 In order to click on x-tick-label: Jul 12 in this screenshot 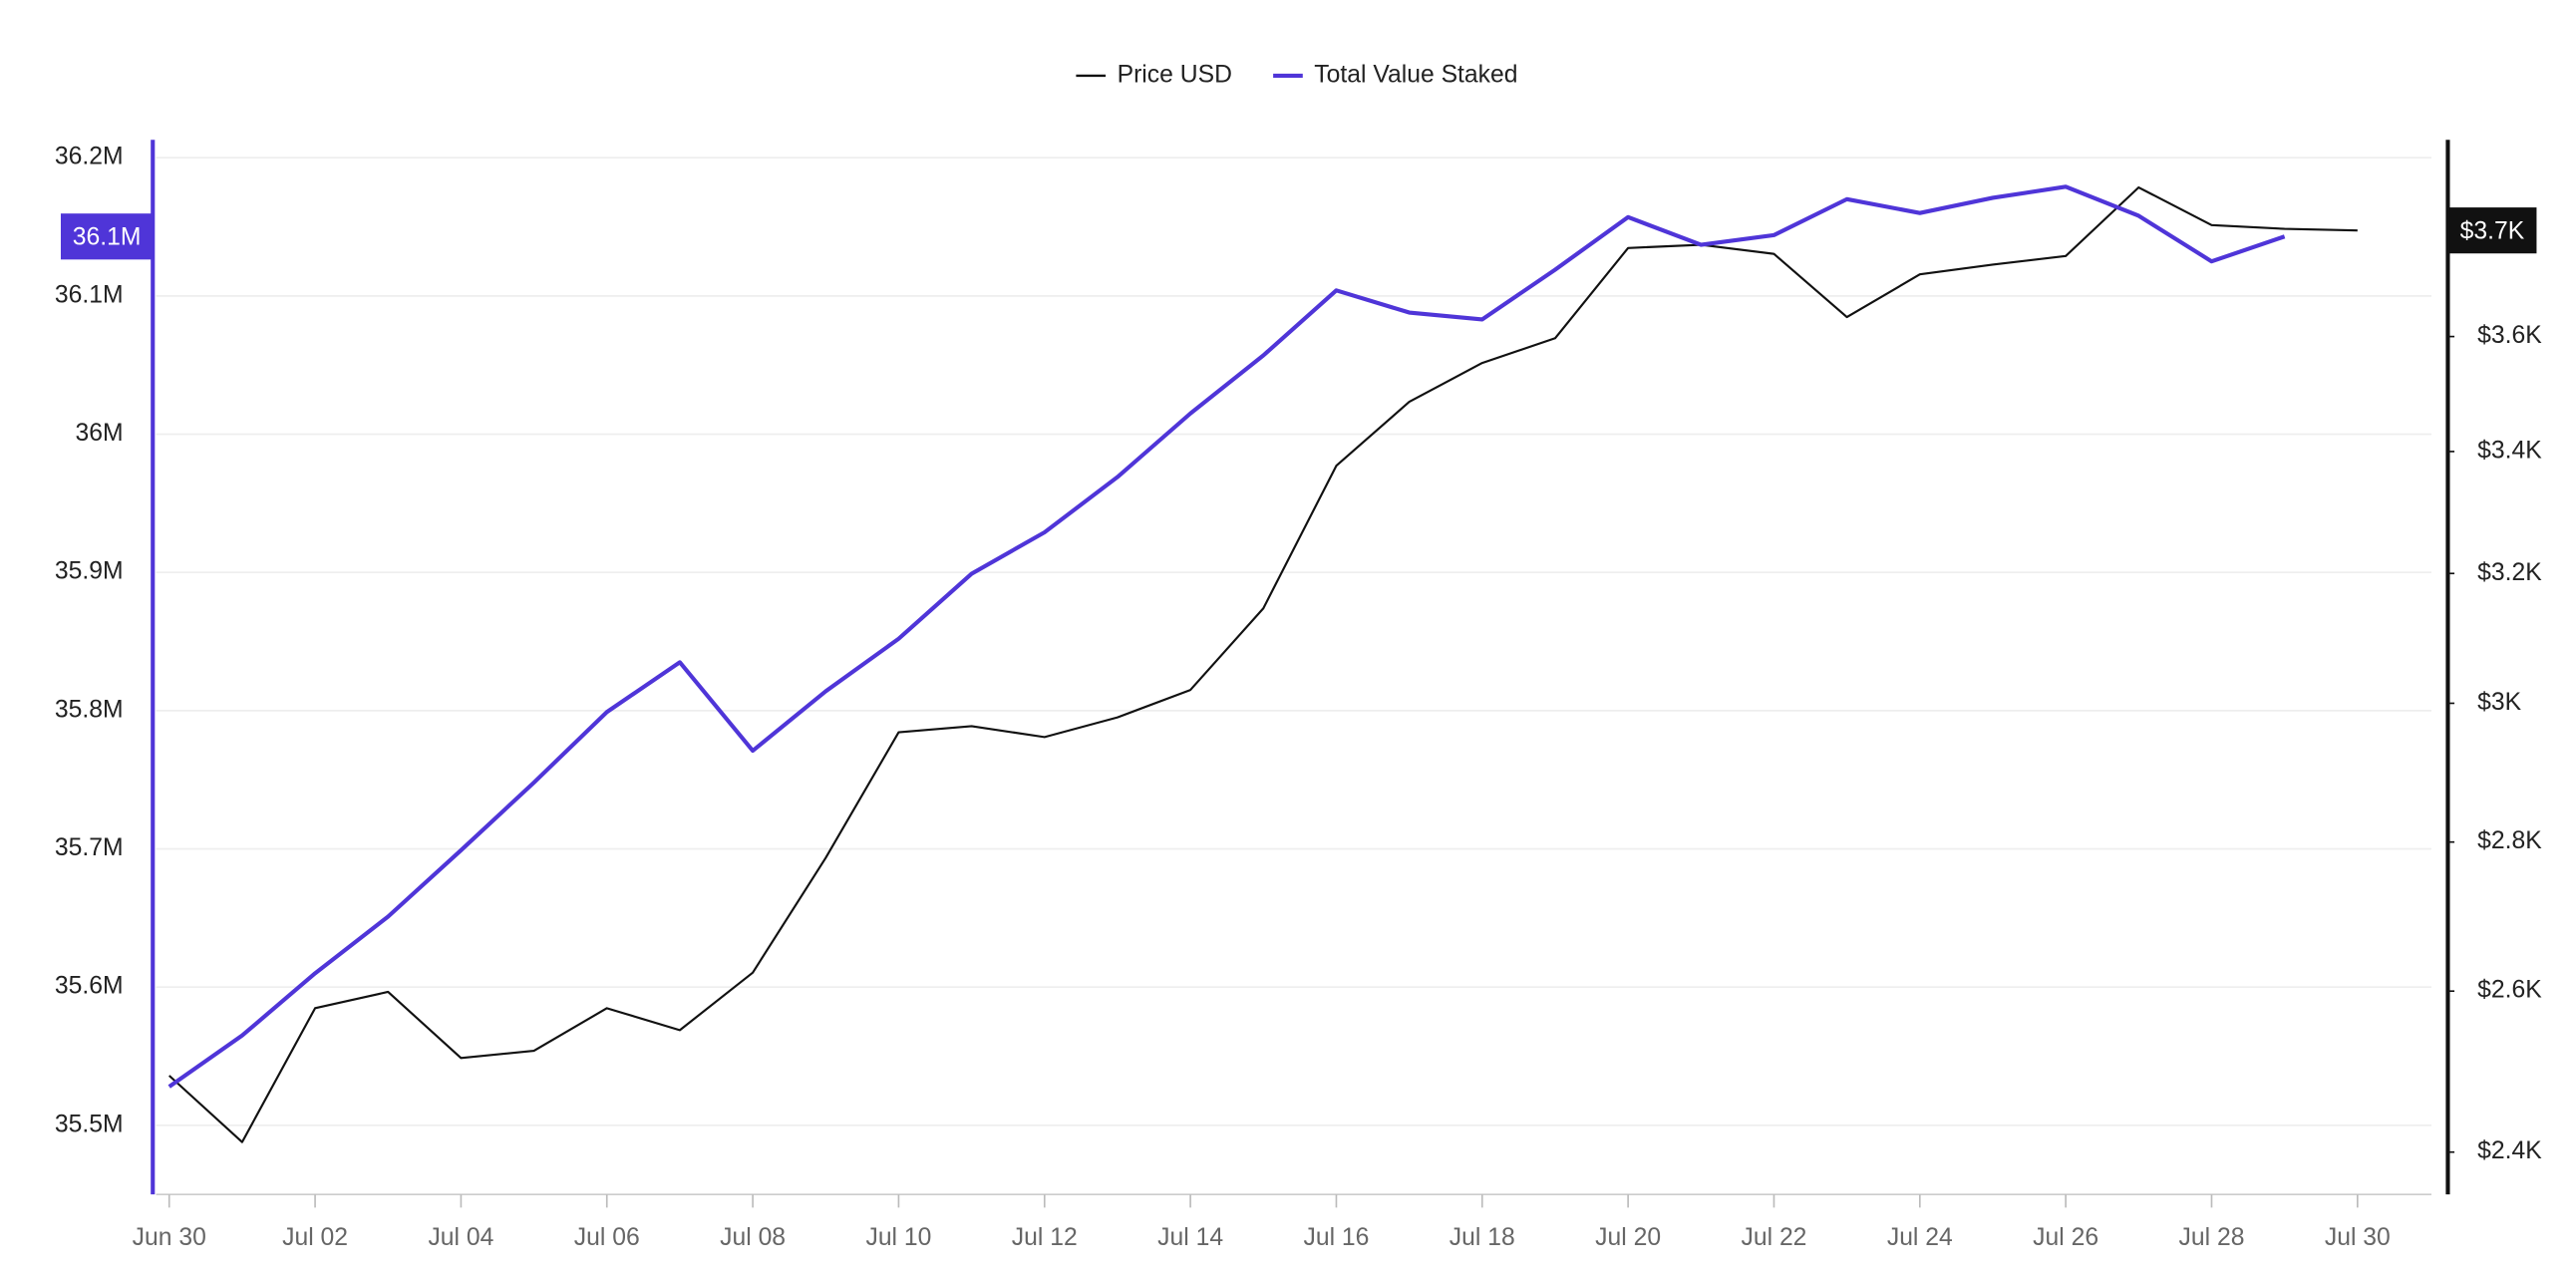, I will do `click(1045, 1237)`.